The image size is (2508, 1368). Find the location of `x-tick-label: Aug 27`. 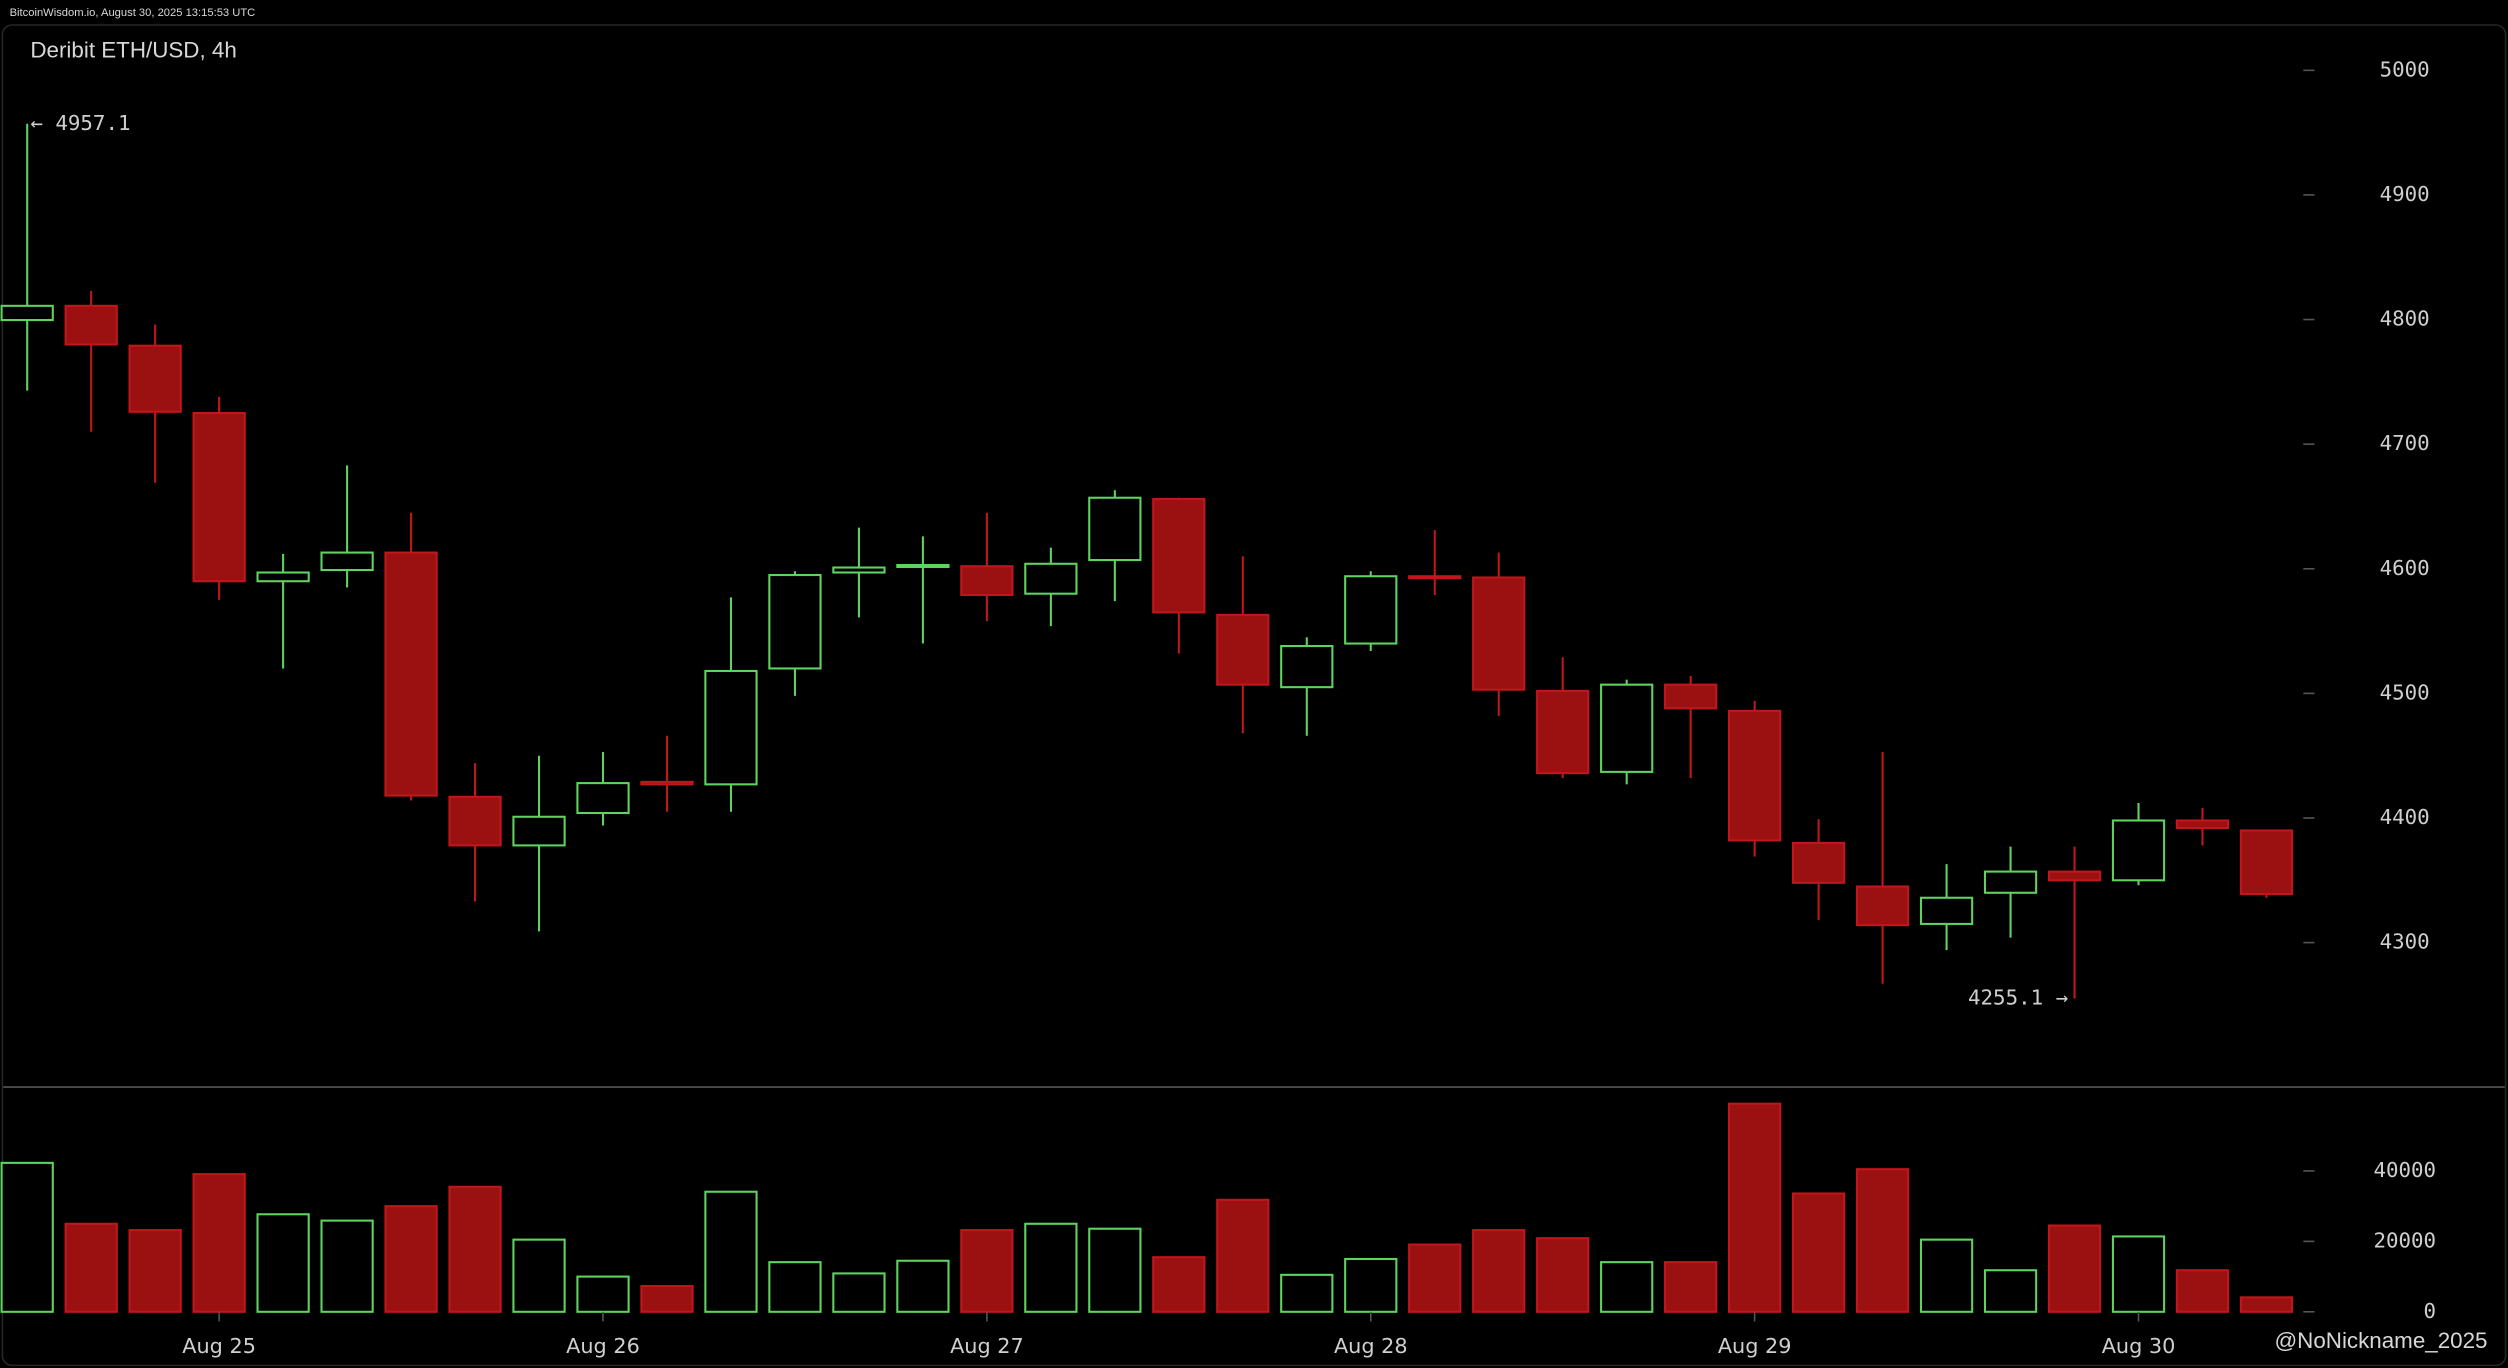

x-tick-label: Aug 27 is located at coordinates (987, 1346).